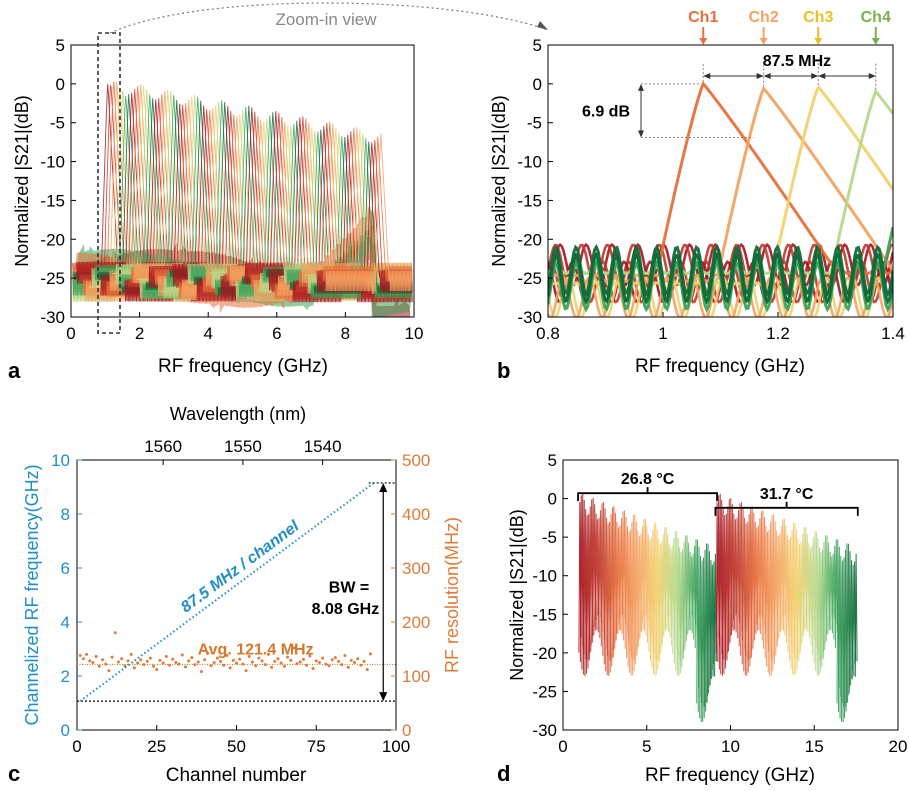 This screenshot has height=791, width=909. What do you see at coordinates (57, 123) in the screenshot?
I see `panel-a-ytick-label: -5` at bounding box center [57, 123].